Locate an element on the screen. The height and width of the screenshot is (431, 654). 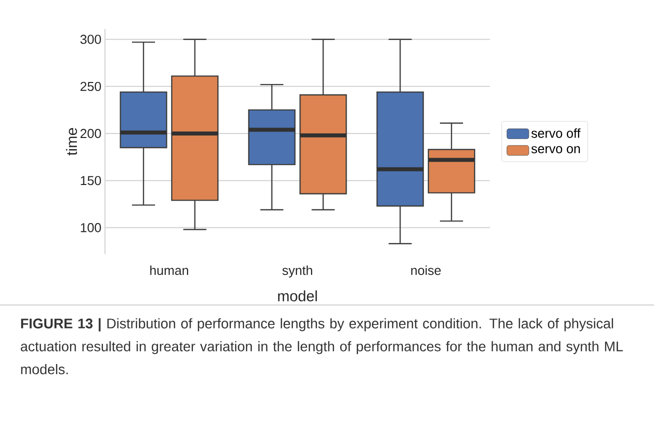
x-tick-label: synth is located at coordinates (297, 271).